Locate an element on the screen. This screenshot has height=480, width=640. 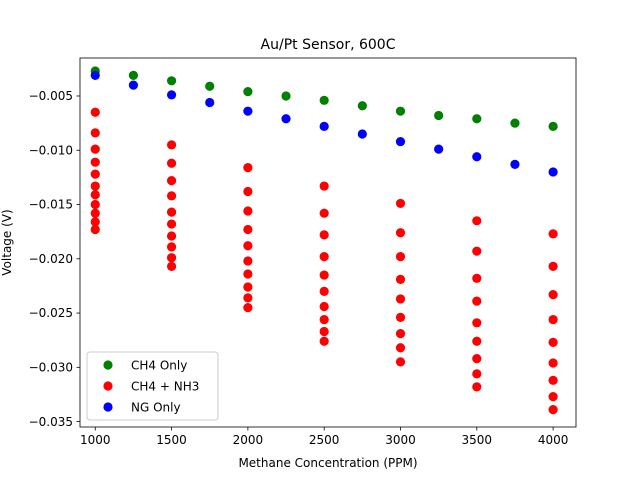
y-tick-label-1: −0.010 is located at coordinates (51, 150).